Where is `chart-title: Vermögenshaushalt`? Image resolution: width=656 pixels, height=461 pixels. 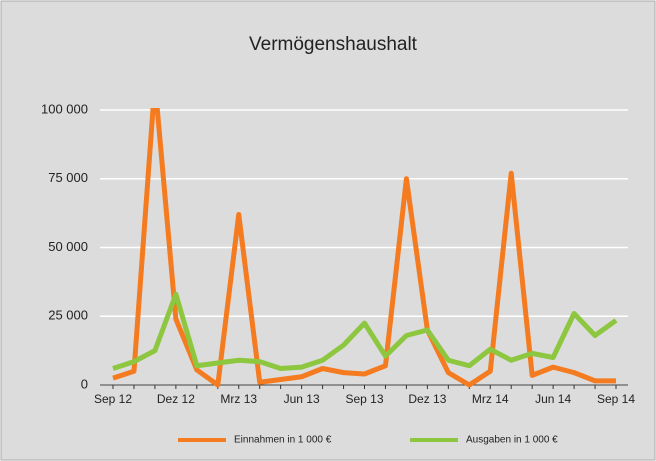
chart-title: Vermögenshaushalt is located at coordinates (333, 44).